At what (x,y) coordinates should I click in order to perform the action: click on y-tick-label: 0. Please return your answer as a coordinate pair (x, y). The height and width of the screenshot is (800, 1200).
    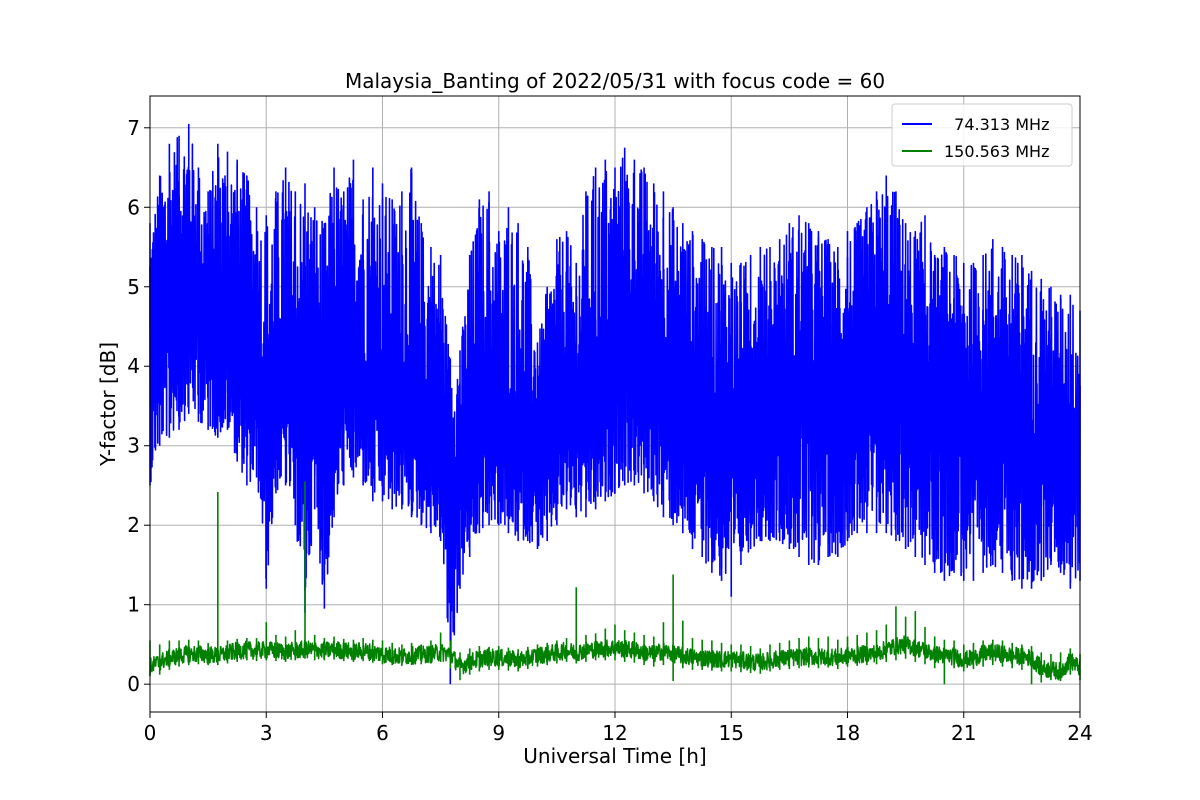
    Looking at the image, I should click on (133, 684).